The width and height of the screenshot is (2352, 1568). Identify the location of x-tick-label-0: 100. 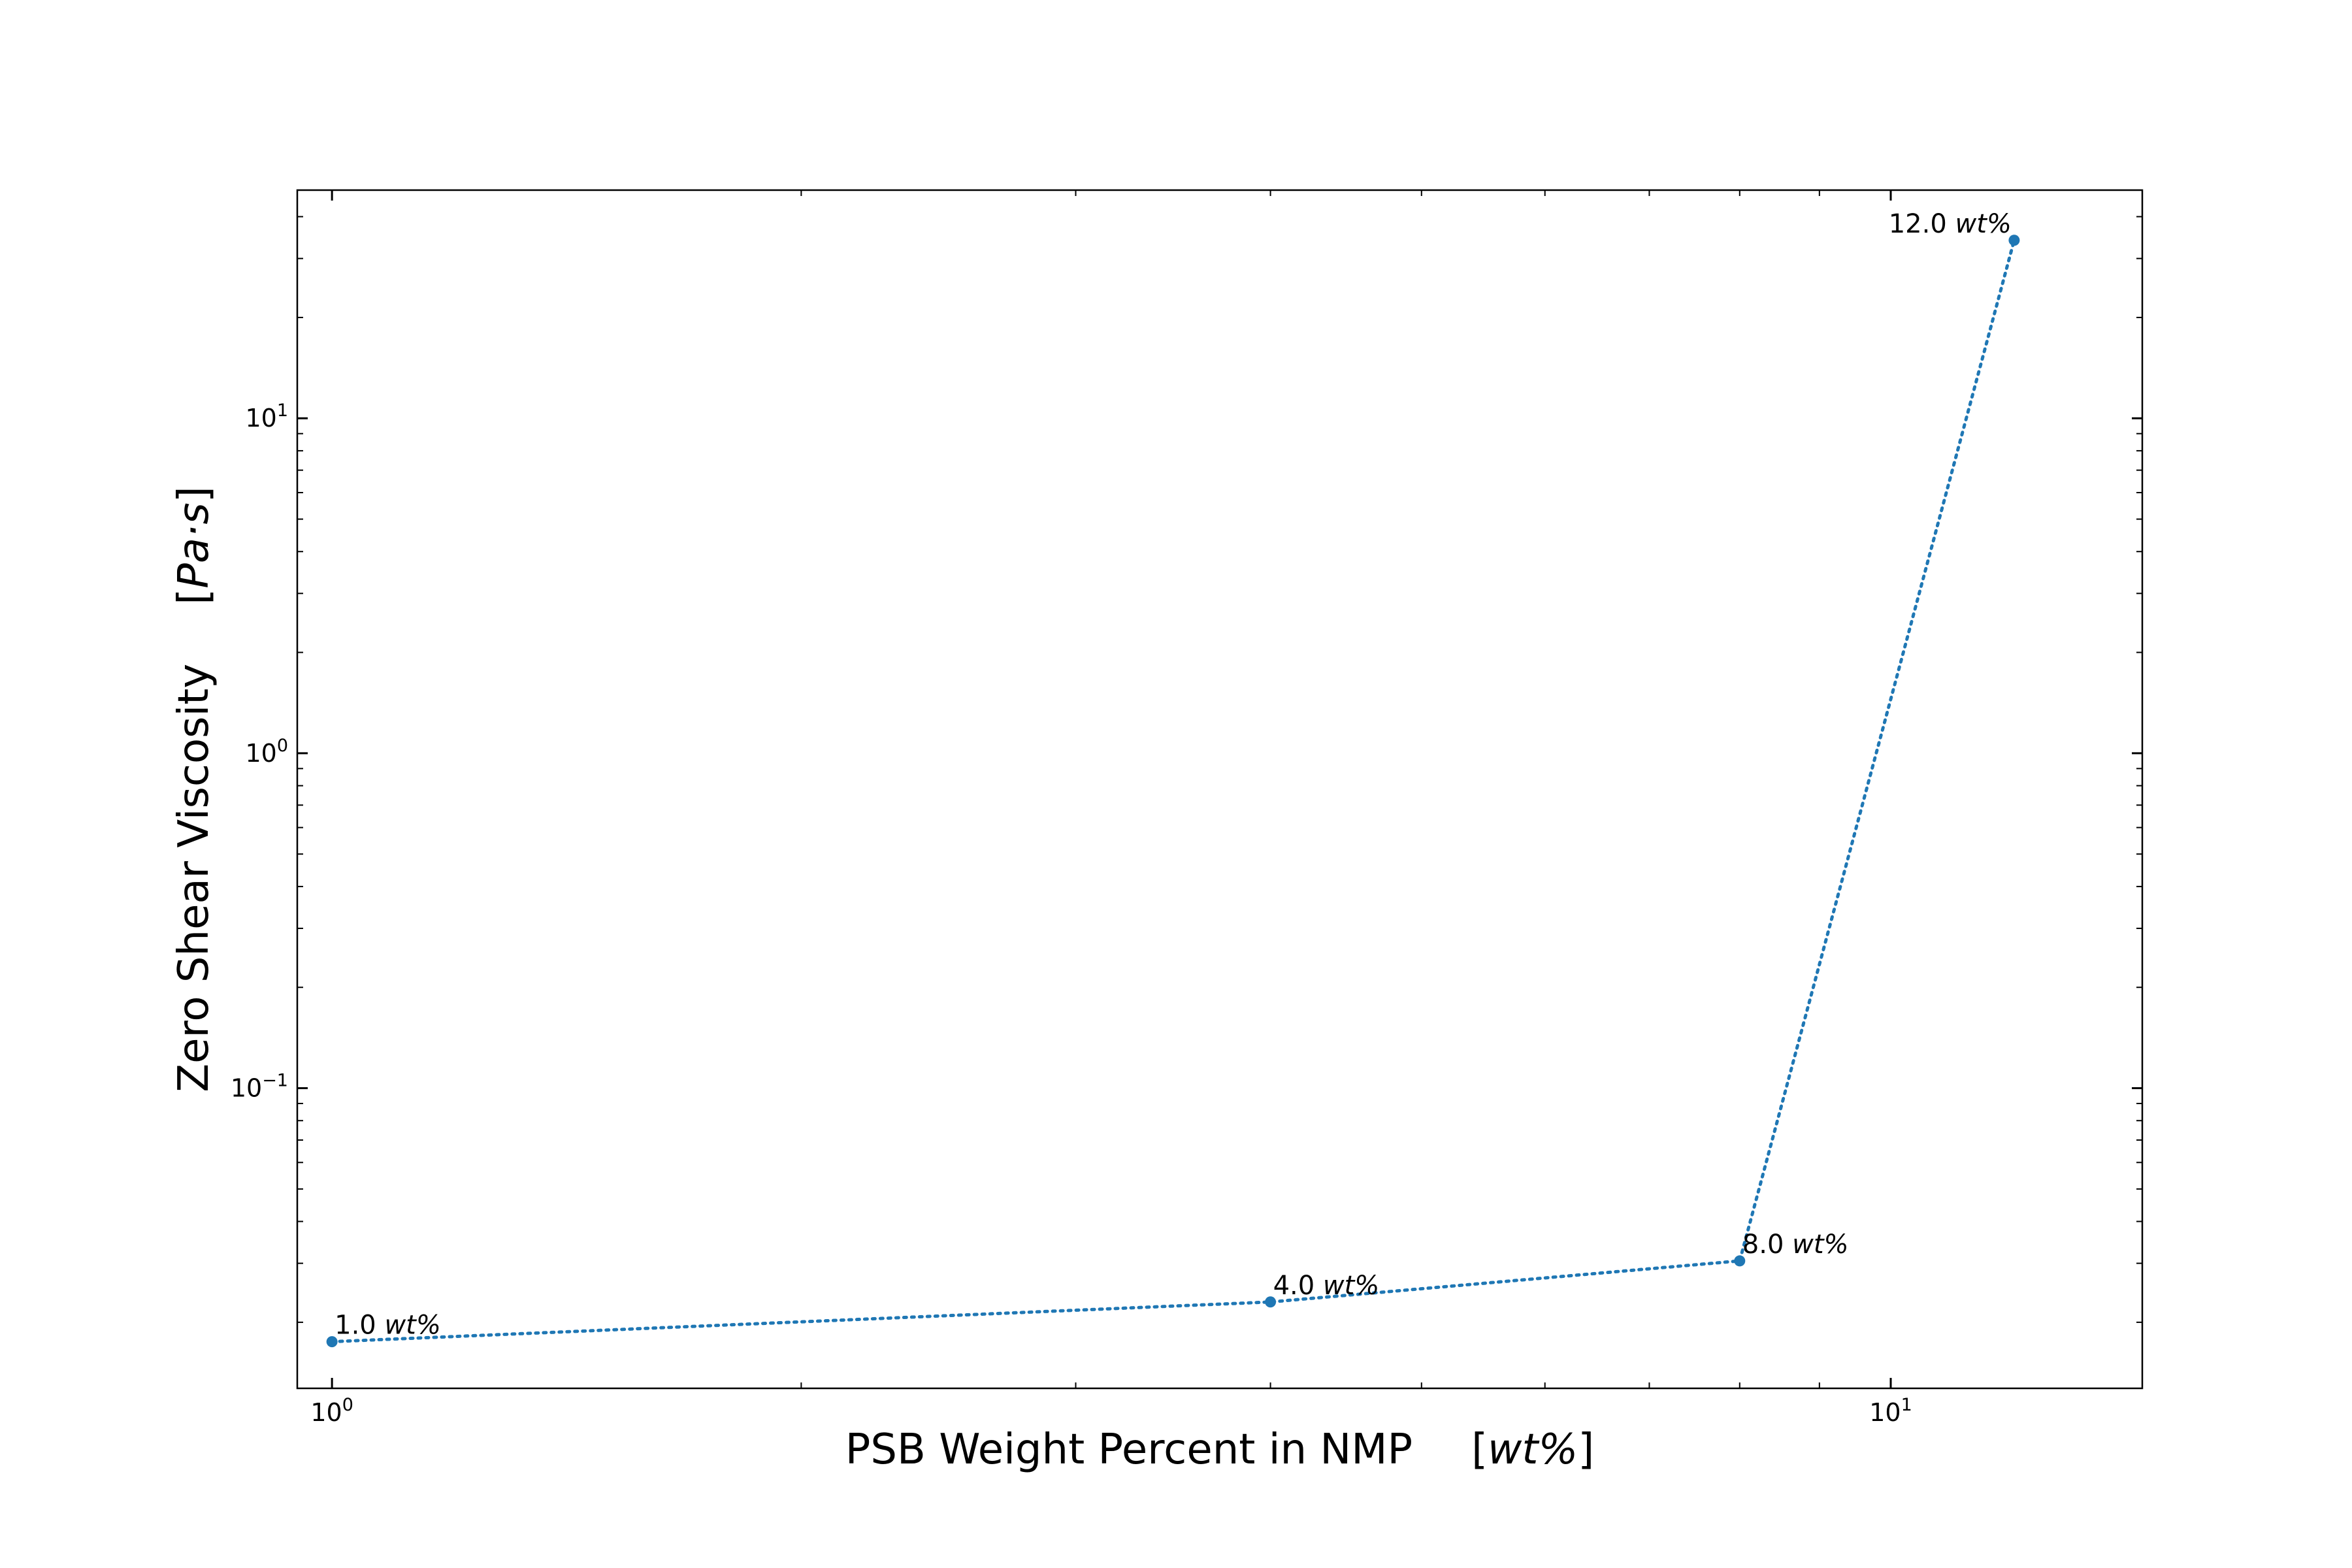
(331, 1411).